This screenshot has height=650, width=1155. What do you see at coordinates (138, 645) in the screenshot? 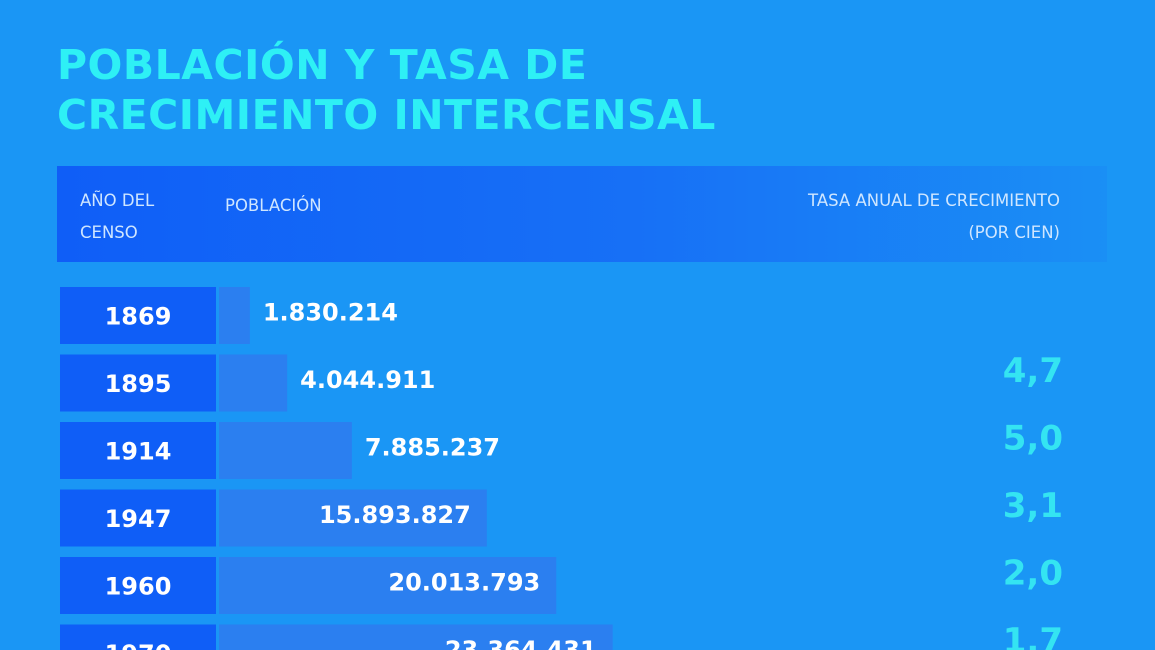
I see `year-label: 1970` at bounding box center [138, 645].